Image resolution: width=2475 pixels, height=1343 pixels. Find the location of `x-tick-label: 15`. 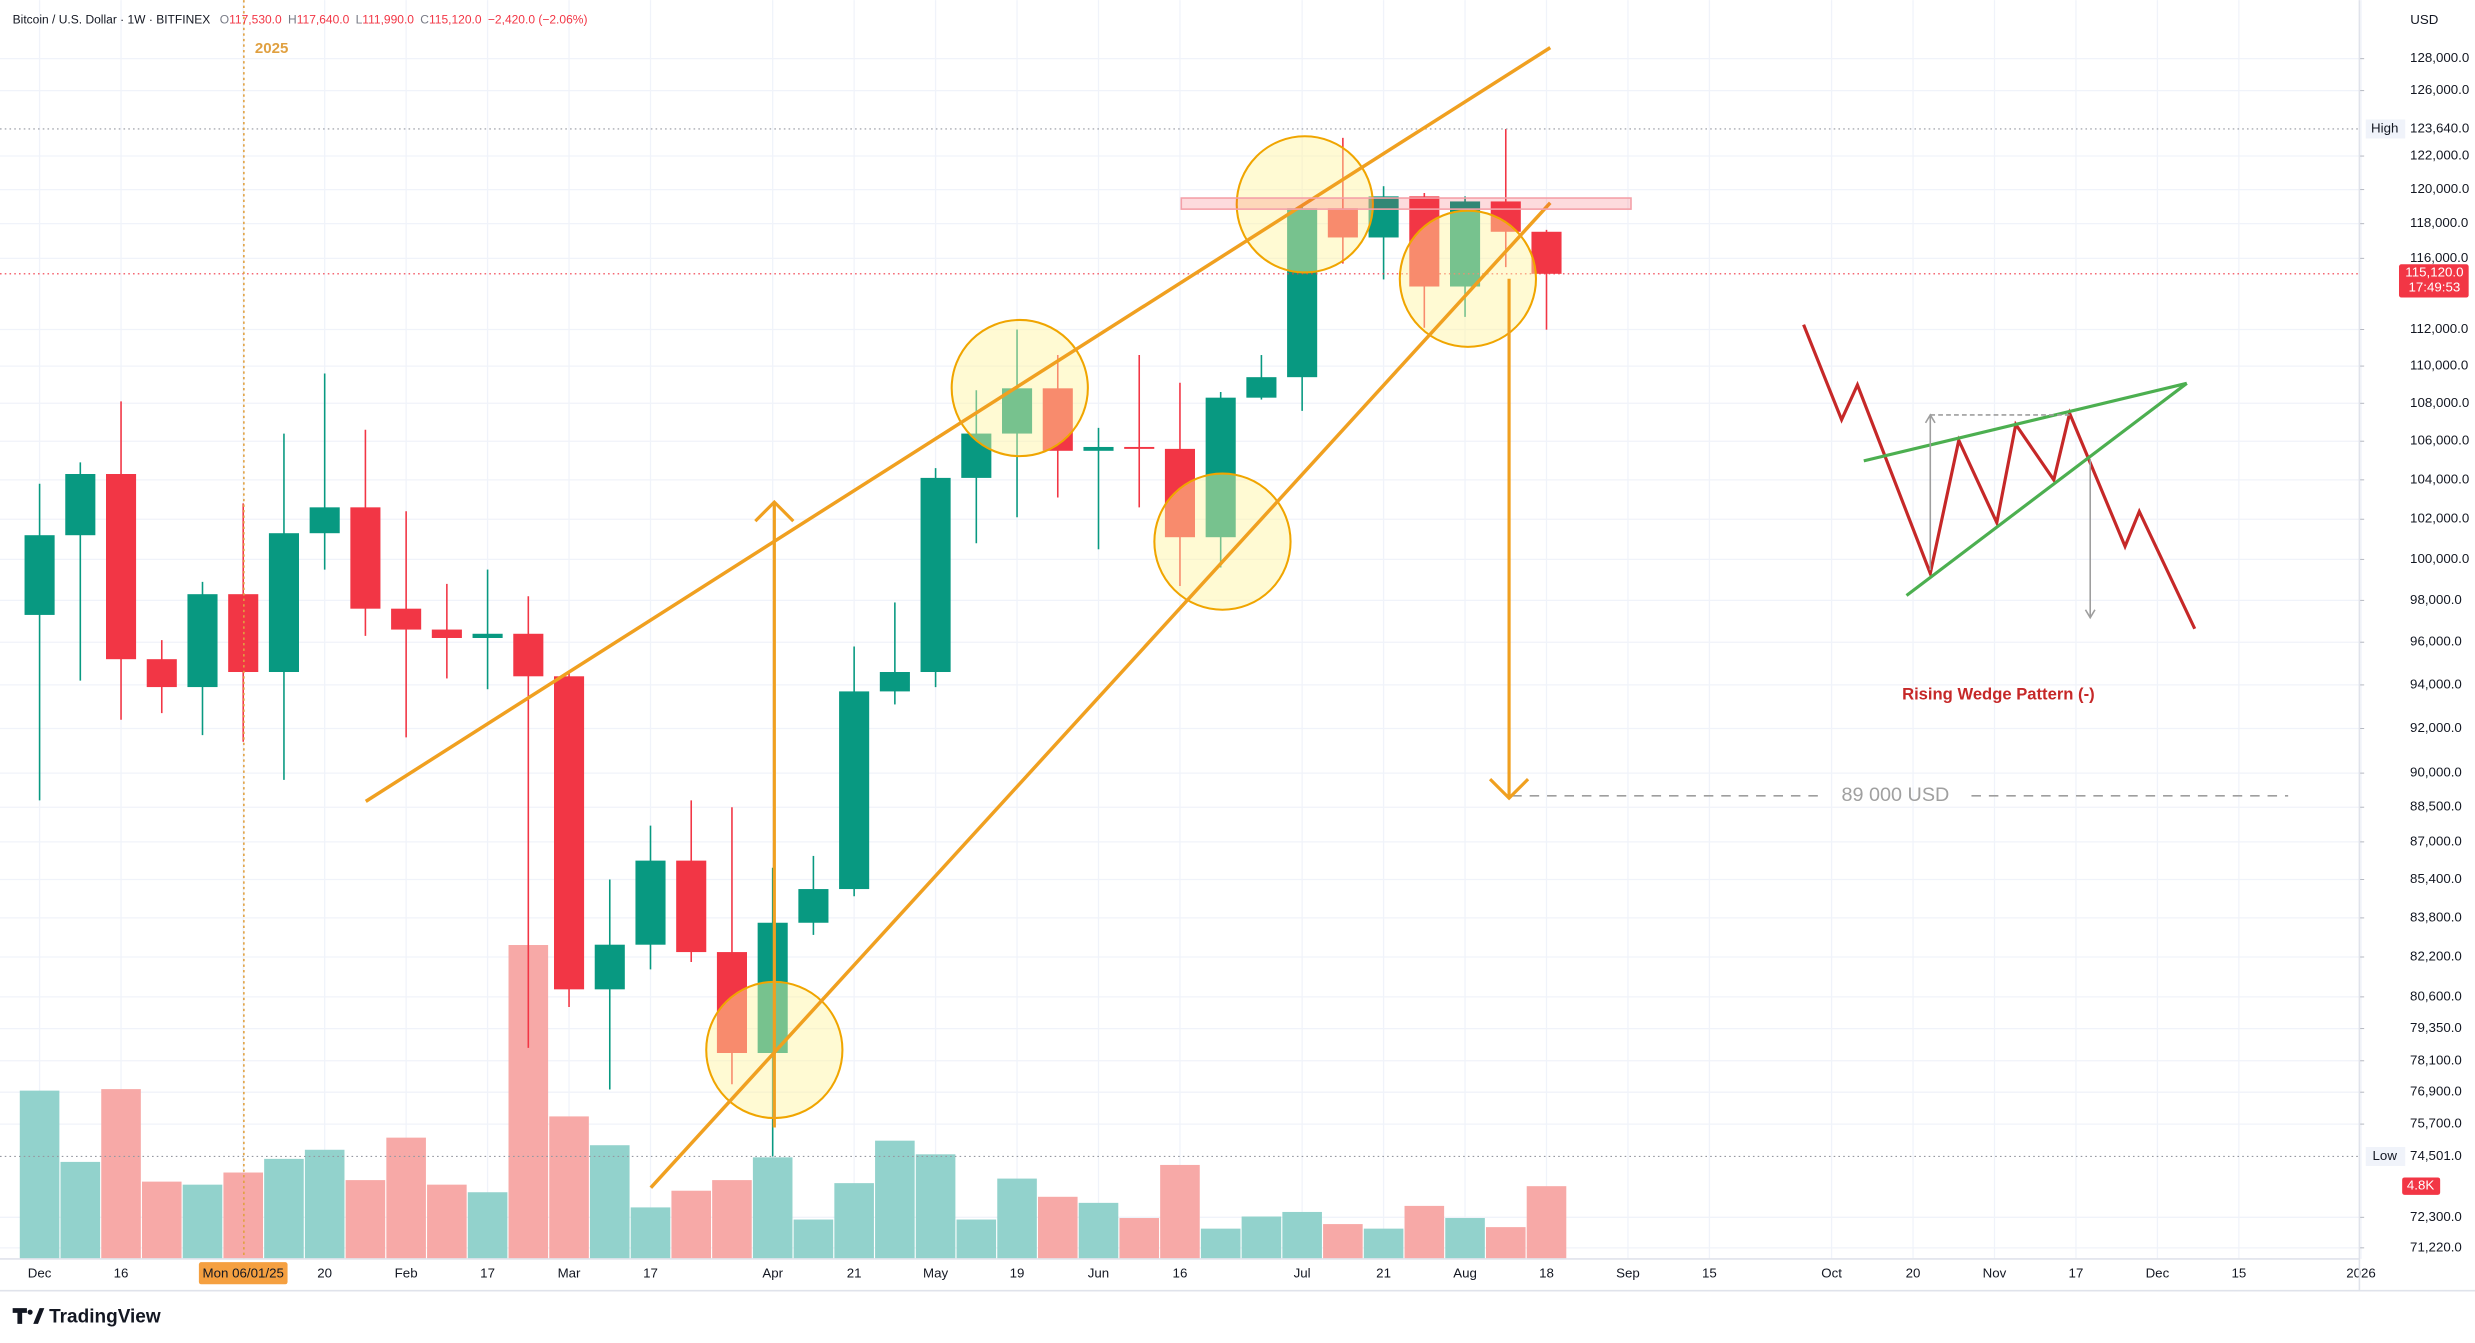

x-tick-label: 15 is located at coordinates (1709, 1273).